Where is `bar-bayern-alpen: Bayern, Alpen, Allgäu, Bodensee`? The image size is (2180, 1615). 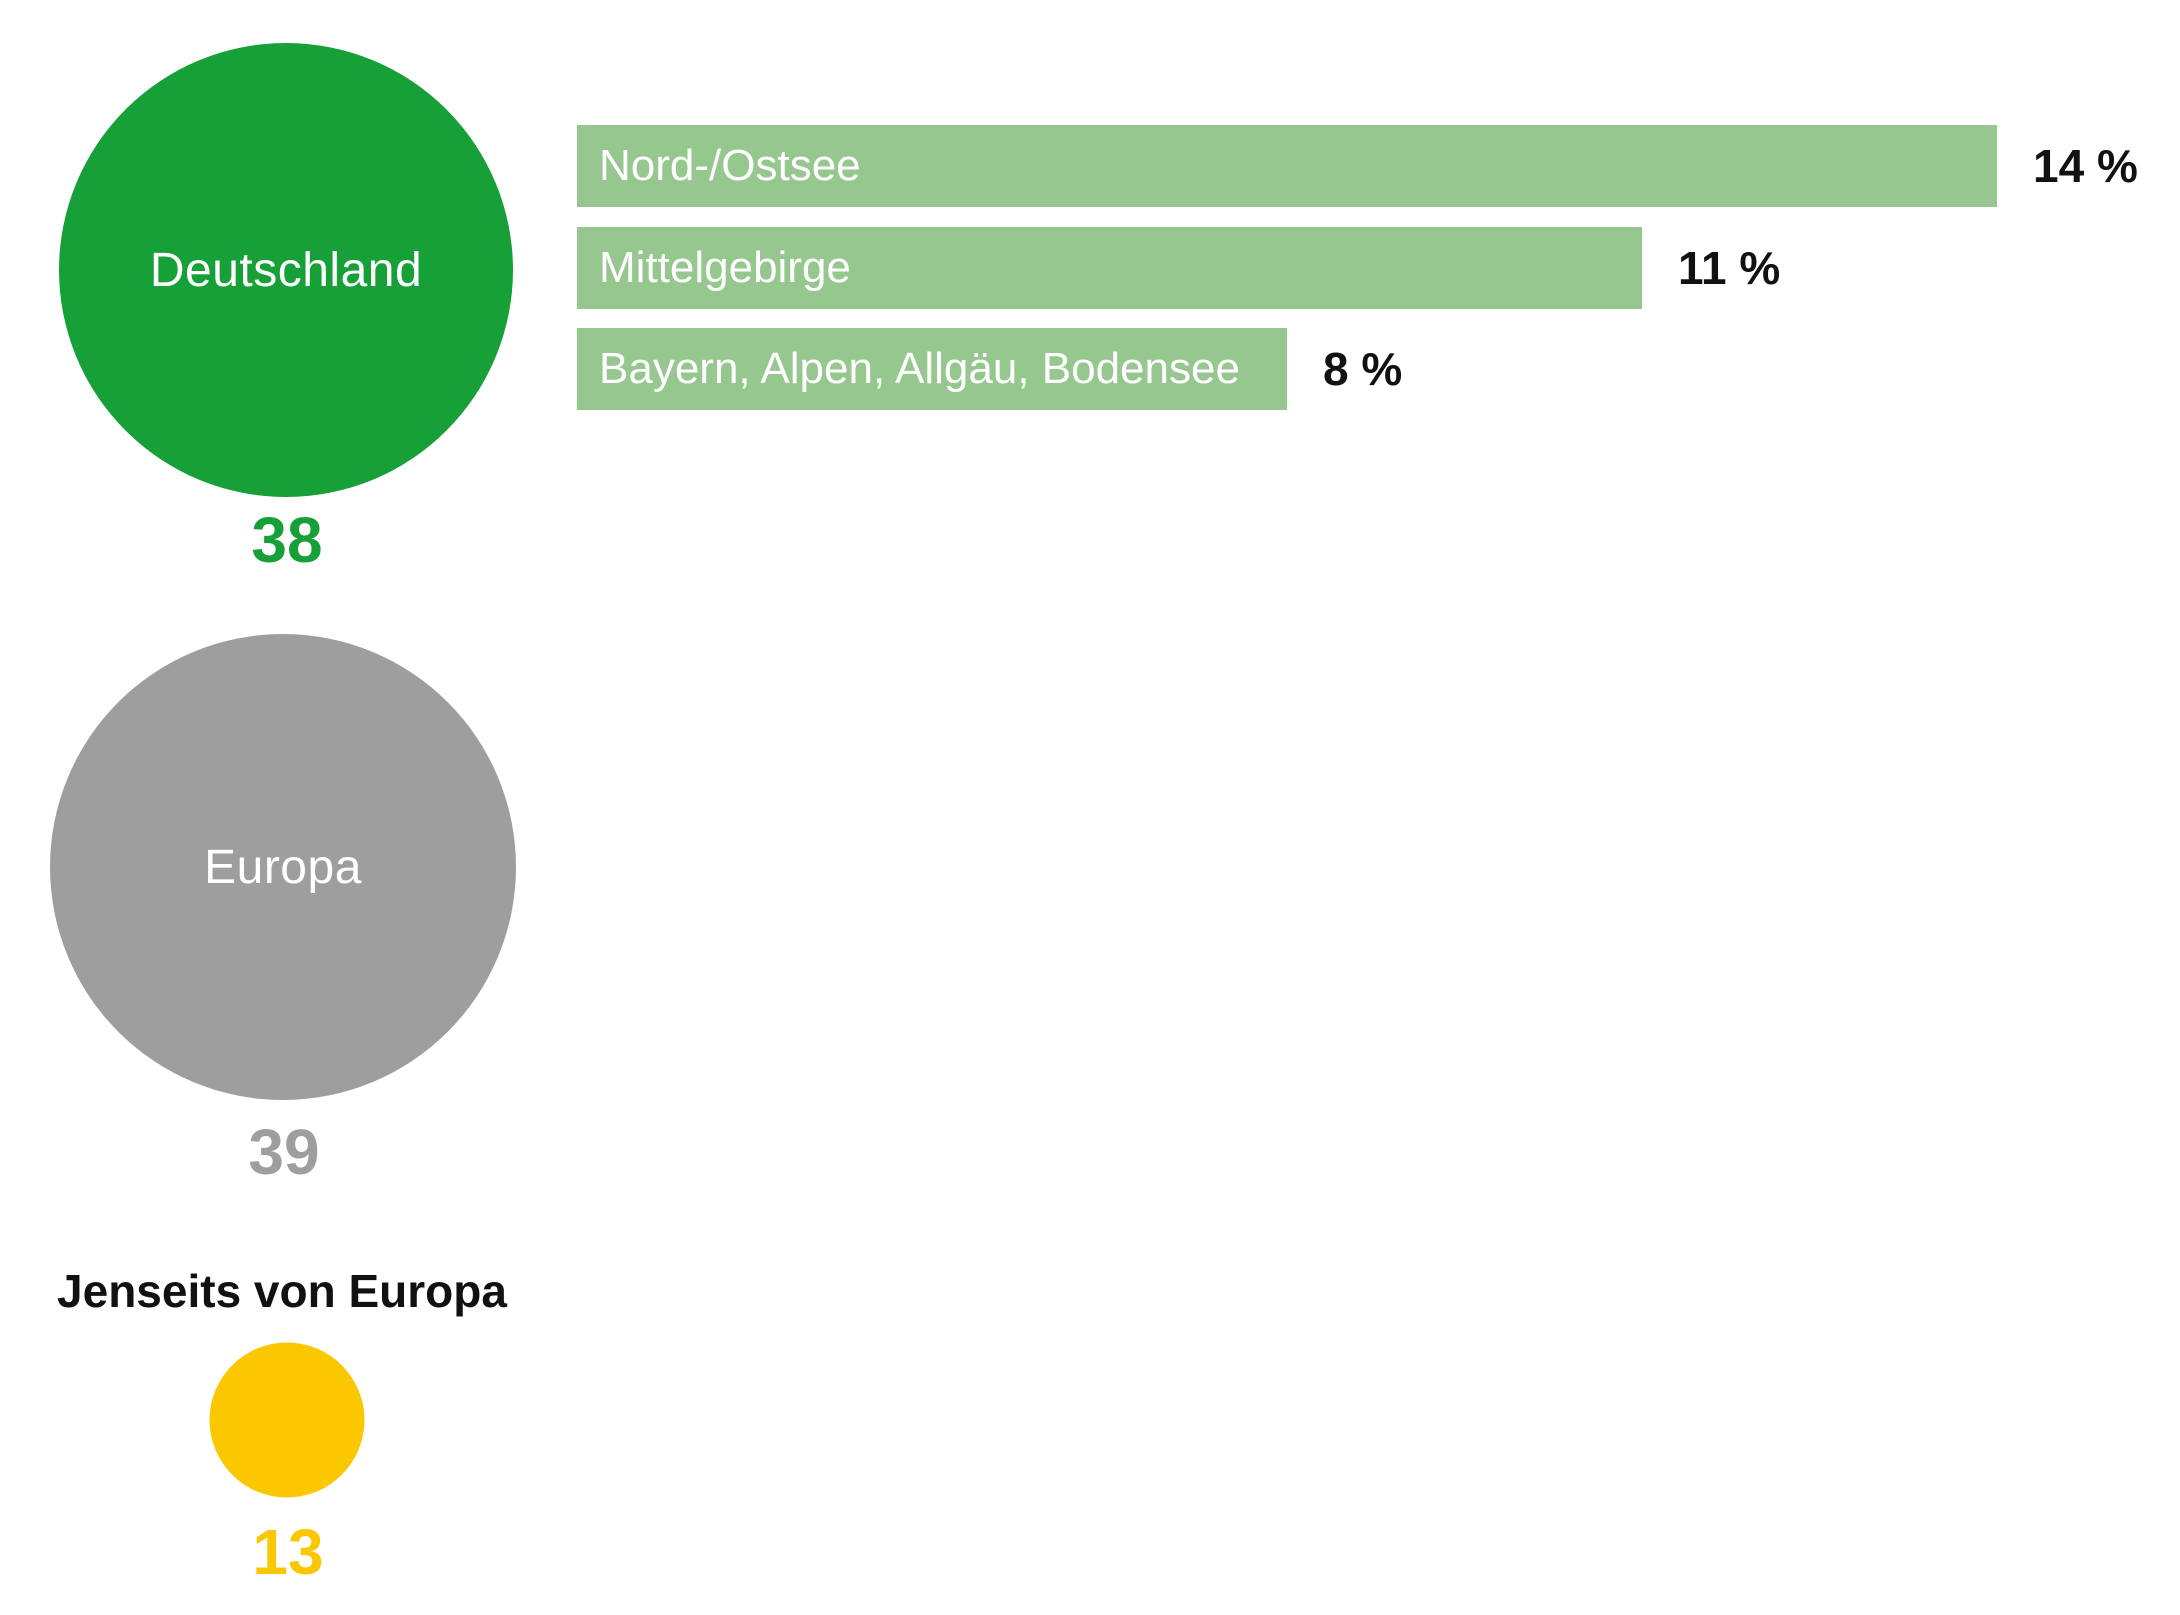 bar-bayern-alpen: Bayern, Alpen, Allgäu, Bodensee is located at coordinates (932, 369).